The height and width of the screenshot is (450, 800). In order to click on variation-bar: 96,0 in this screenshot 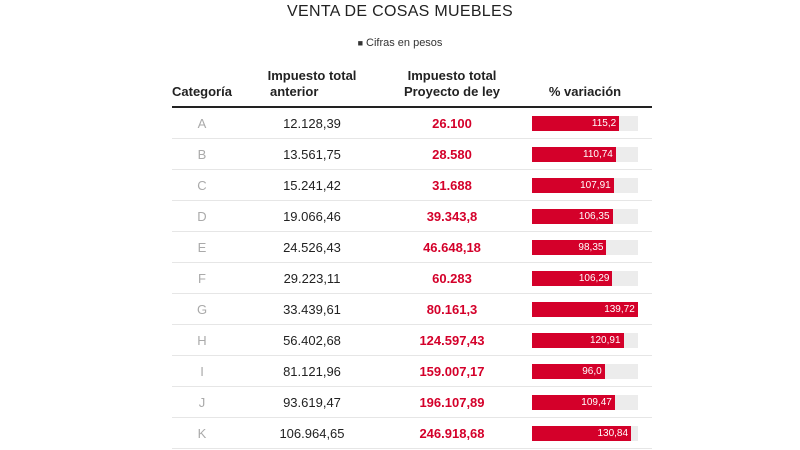, I will do `click(568, 371)`.